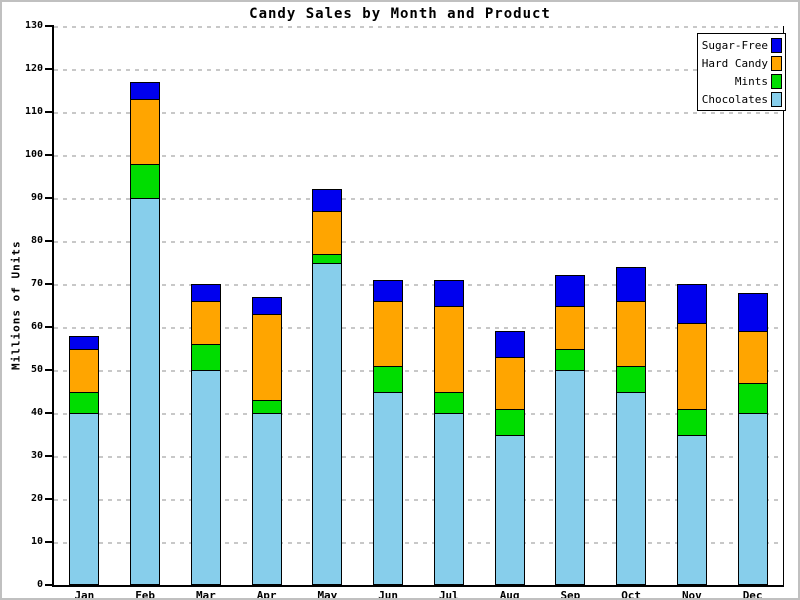 Image resolution: width=800 pixels, height=600 pixels. I want to click on y-tick-label: 40, so click(36, 412).